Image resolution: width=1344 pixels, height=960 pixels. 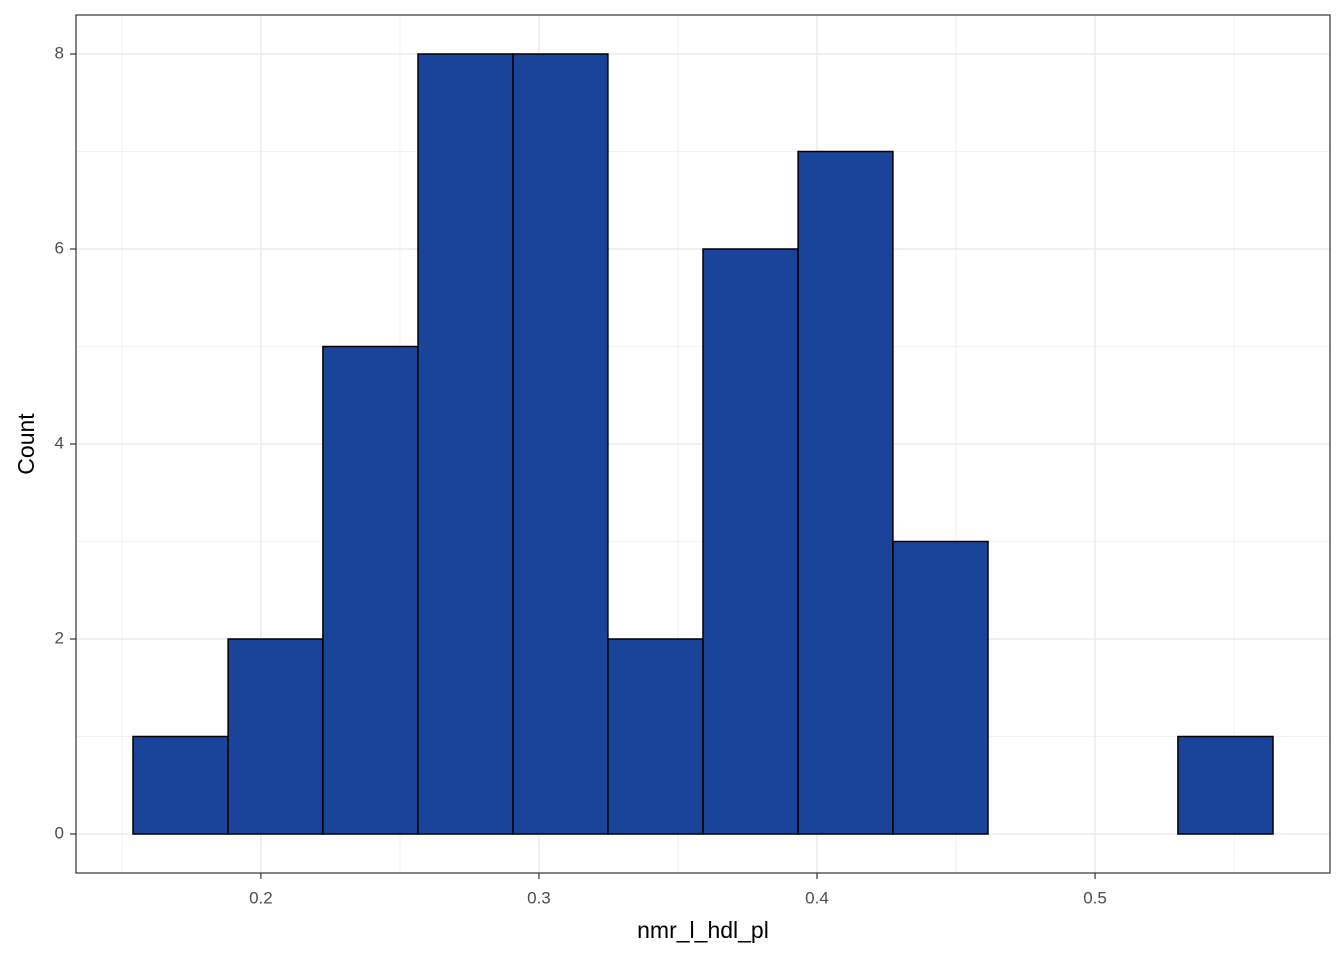 What do you see at coordinates (539, 897) in the screenshot?
I see `x-tick-label: 0.3` at bounding box center [539, 897].